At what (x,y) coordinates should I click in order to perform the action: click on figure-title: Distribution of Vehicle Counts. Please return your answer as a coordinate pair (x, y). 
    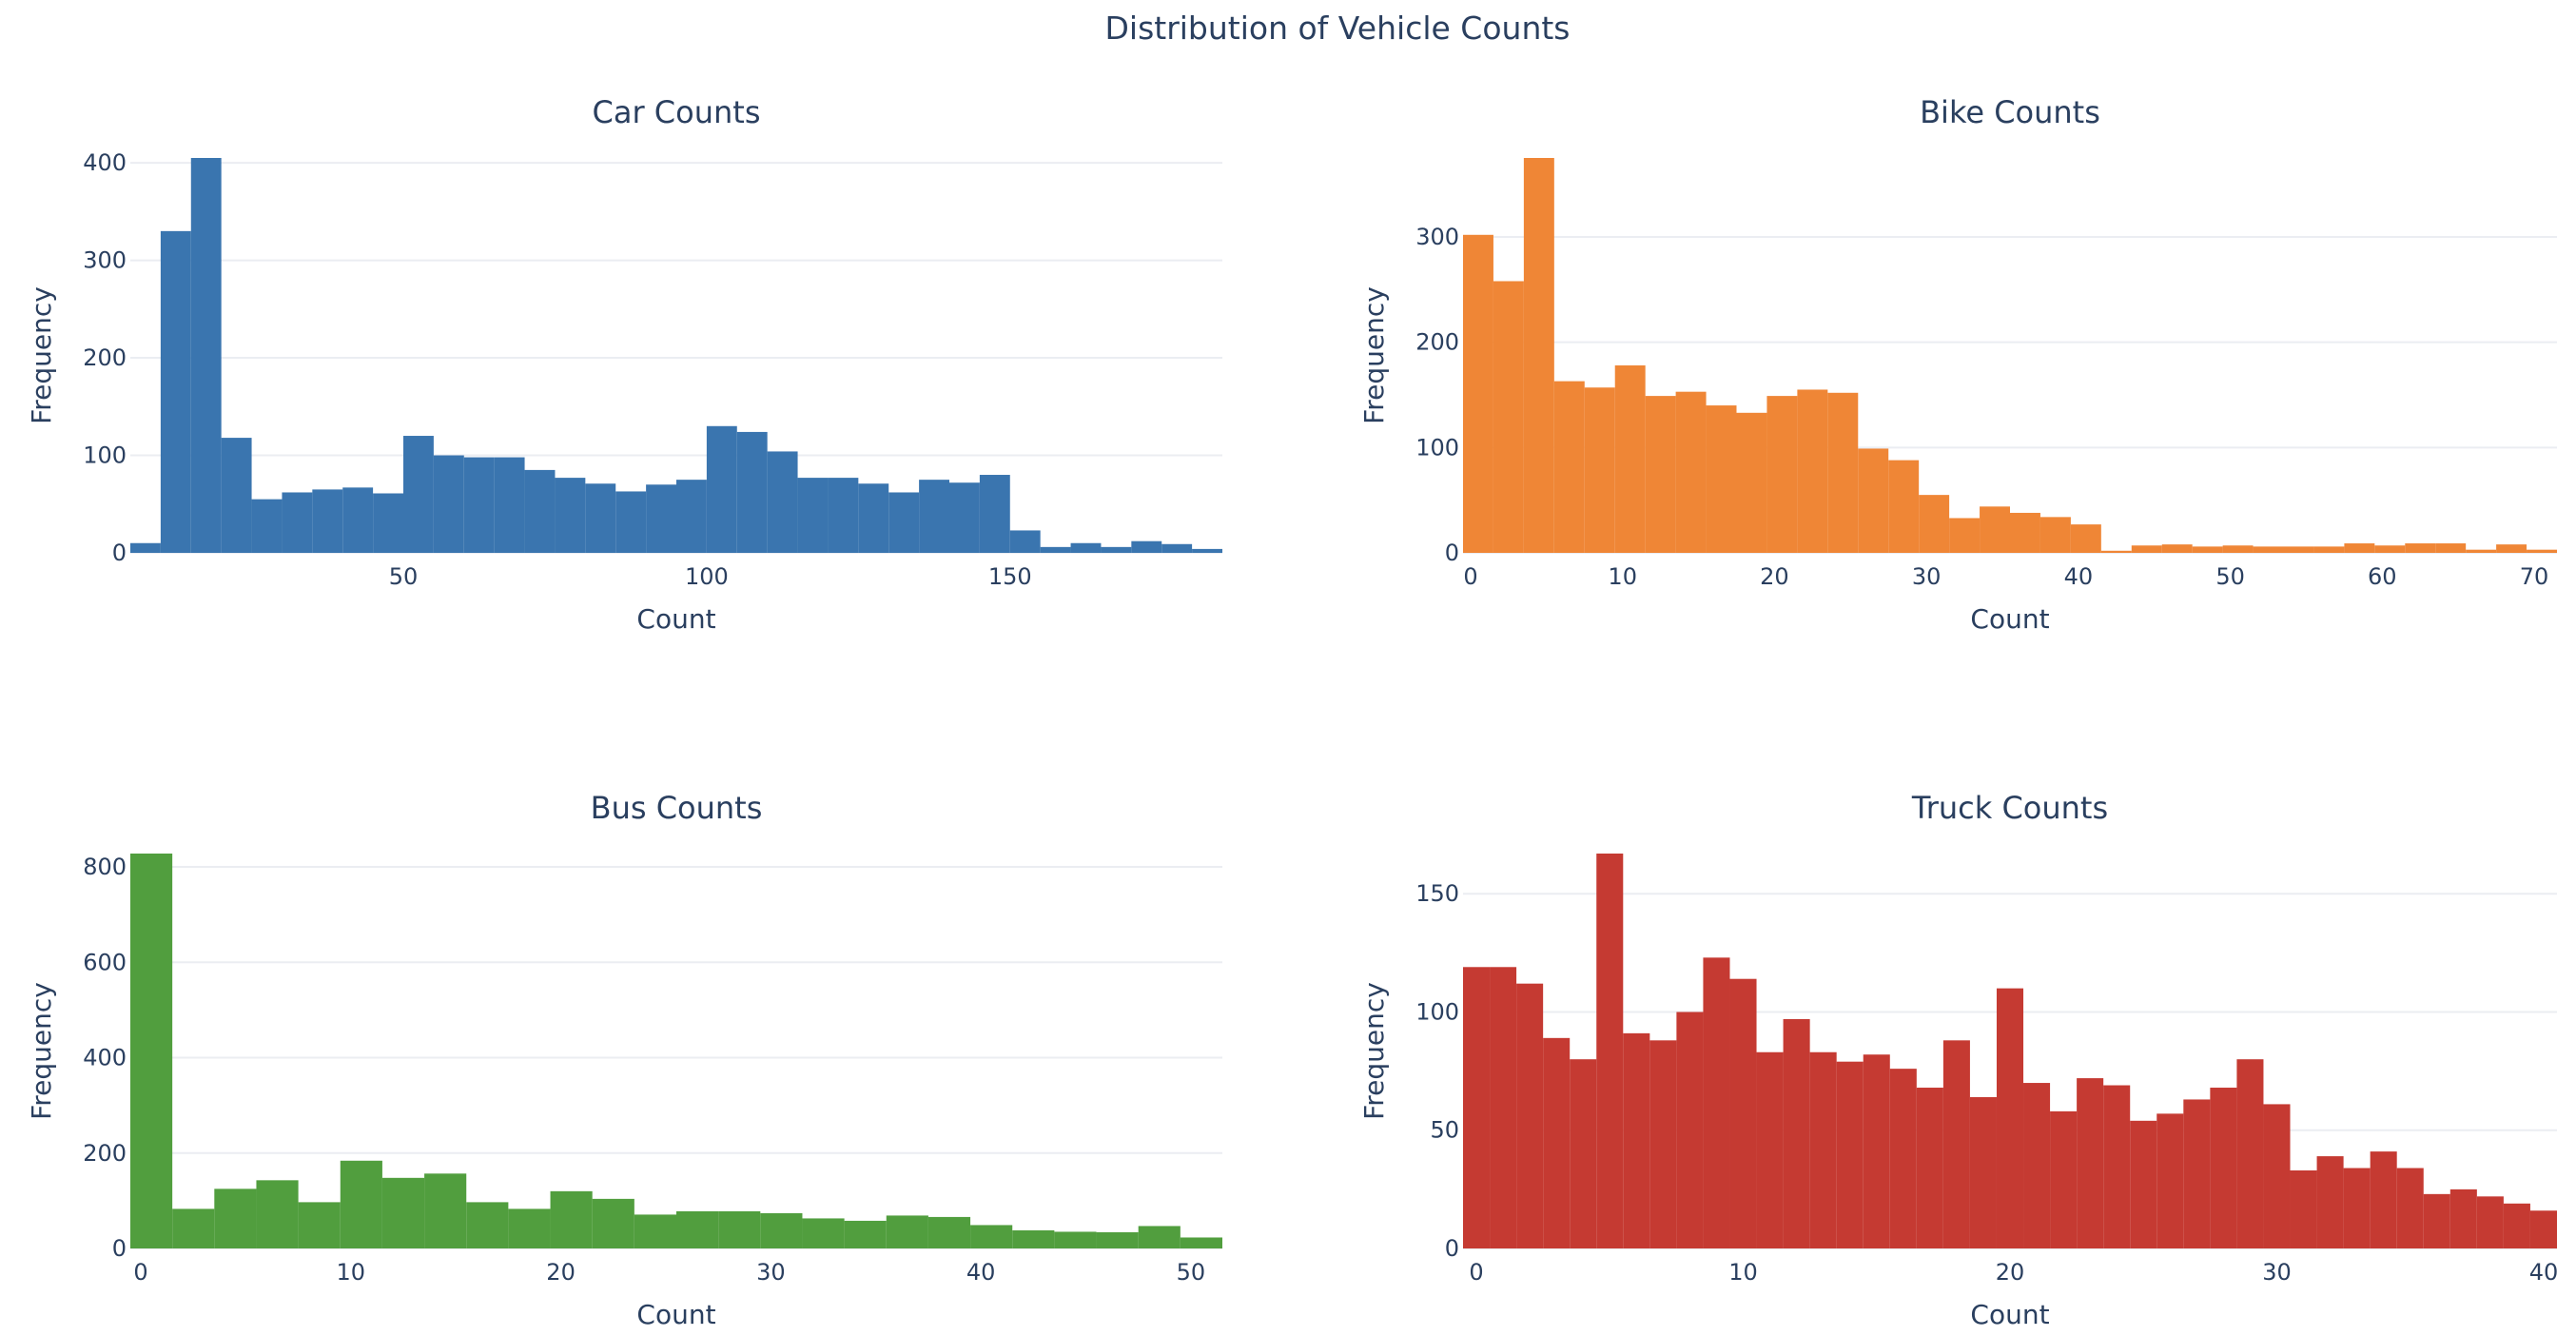
    Looking at the image, I should click on (1337, 28).